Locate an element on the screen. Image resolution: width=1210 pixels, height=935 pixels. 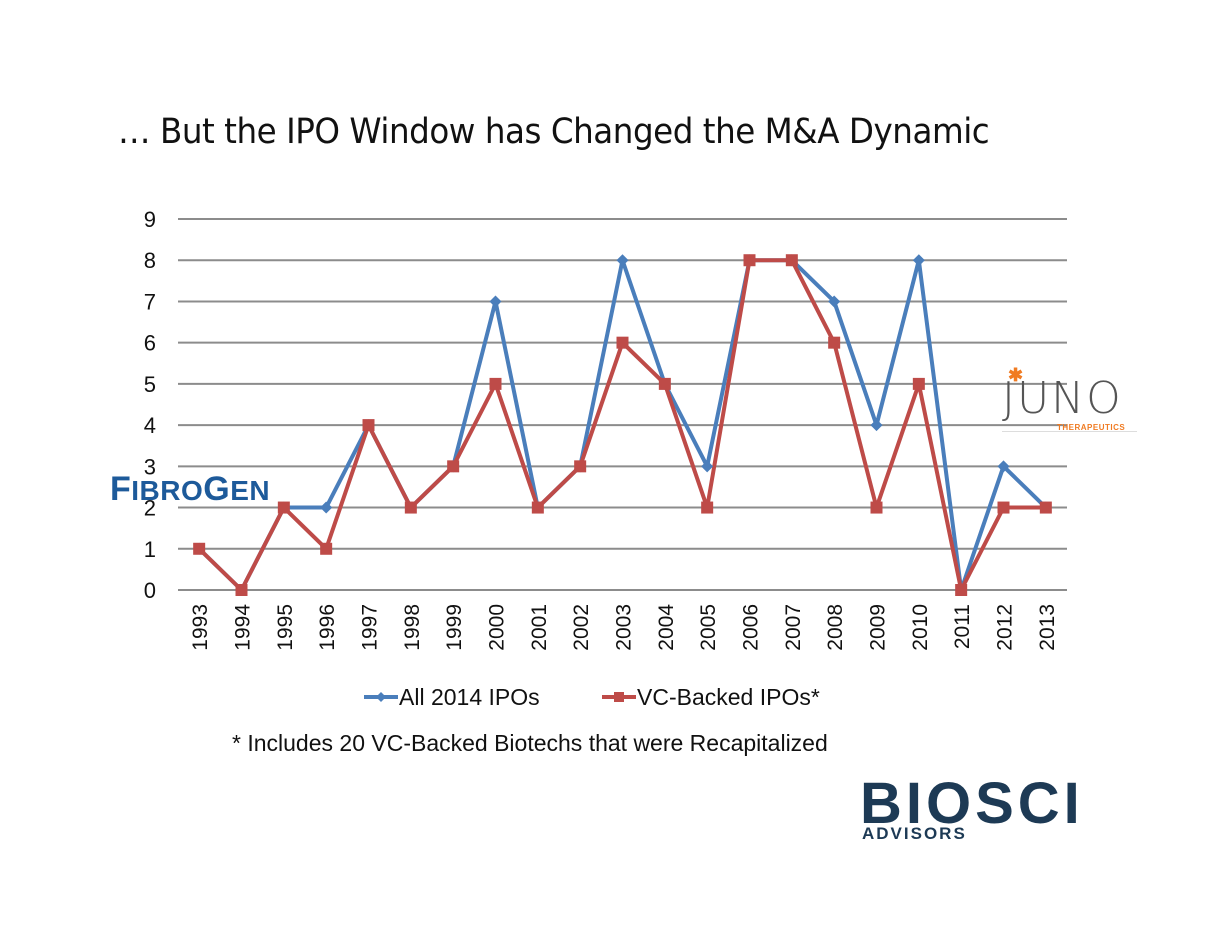
y-axis-ticks: 0 1 2 3 4 5 6 7 8 9 is located at coordinates (150, 405).